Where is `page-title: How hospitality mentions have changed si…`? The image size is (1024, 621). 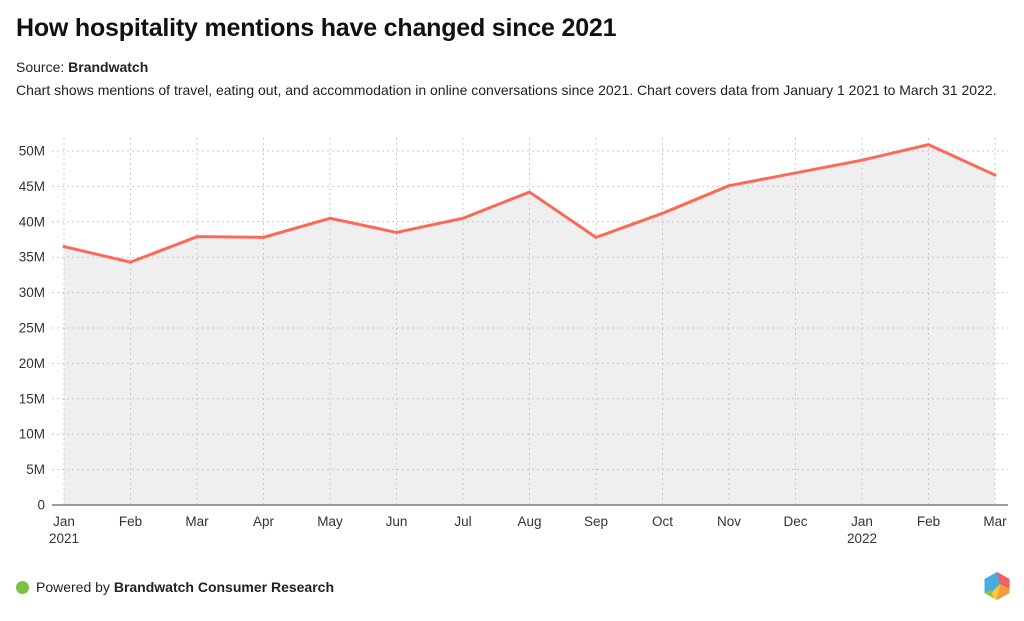
page-title: How hospitality mentions have changed si… is located at coordinates (316, 28).